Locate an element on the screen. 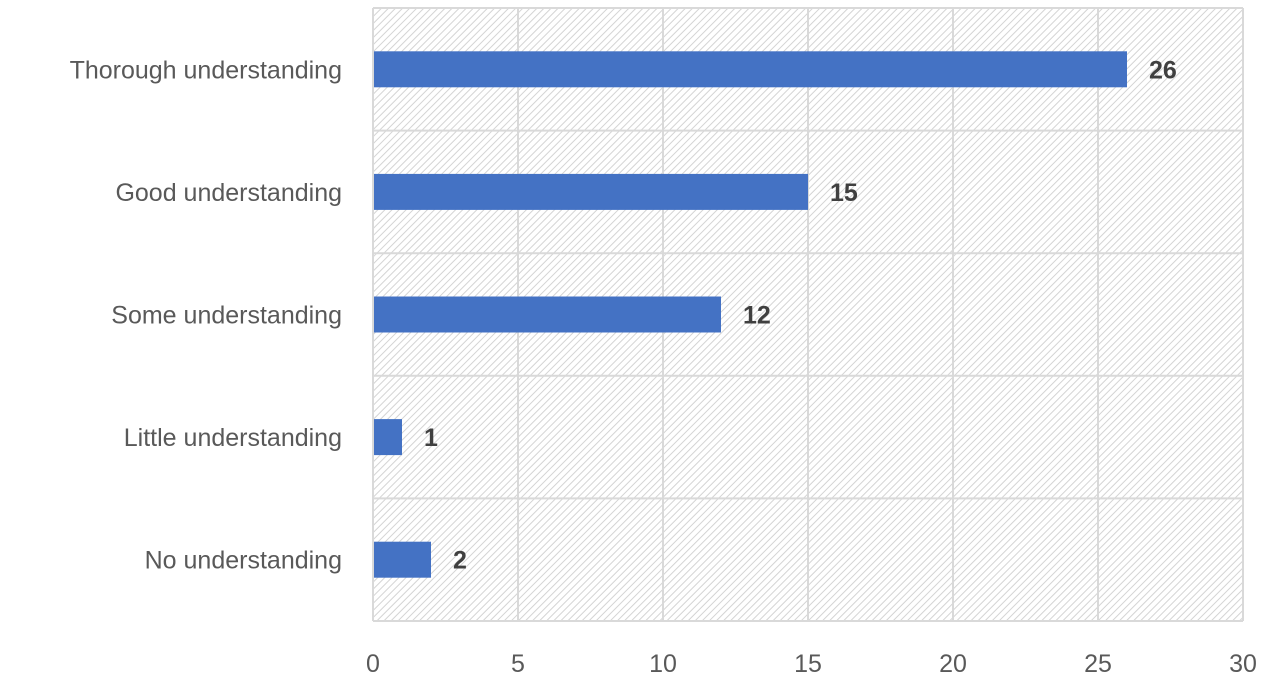 The width and height of the screenshot is (1267, 677). category-label: Good understanding is located at coordinates (228, 193).